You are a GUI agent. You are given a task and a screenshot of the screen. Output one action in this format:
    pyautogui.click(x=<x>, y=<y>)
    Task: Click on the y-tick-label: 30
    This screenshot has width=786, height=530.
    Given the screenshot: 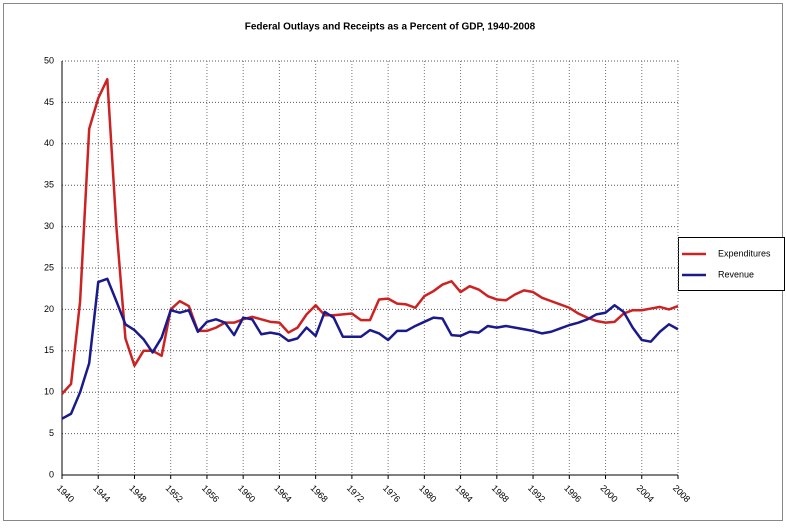 What is the action you would take?
    pyautogui.click(x=49, y=226)
    